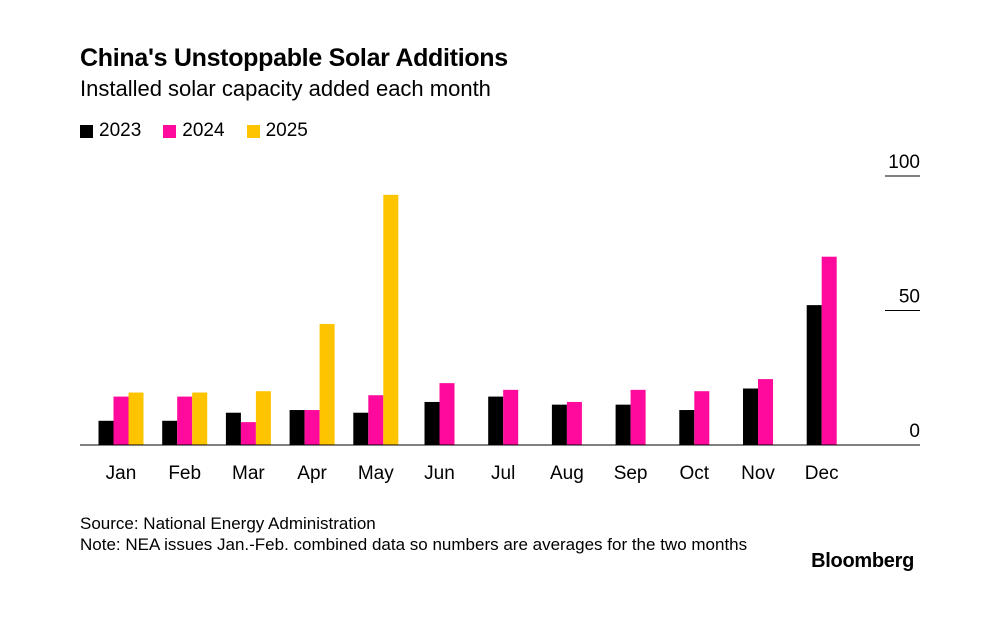 The width and height of the screenshot is (1000, 627). I want to click on y-tick-label-100: 100, so click(904, 162).